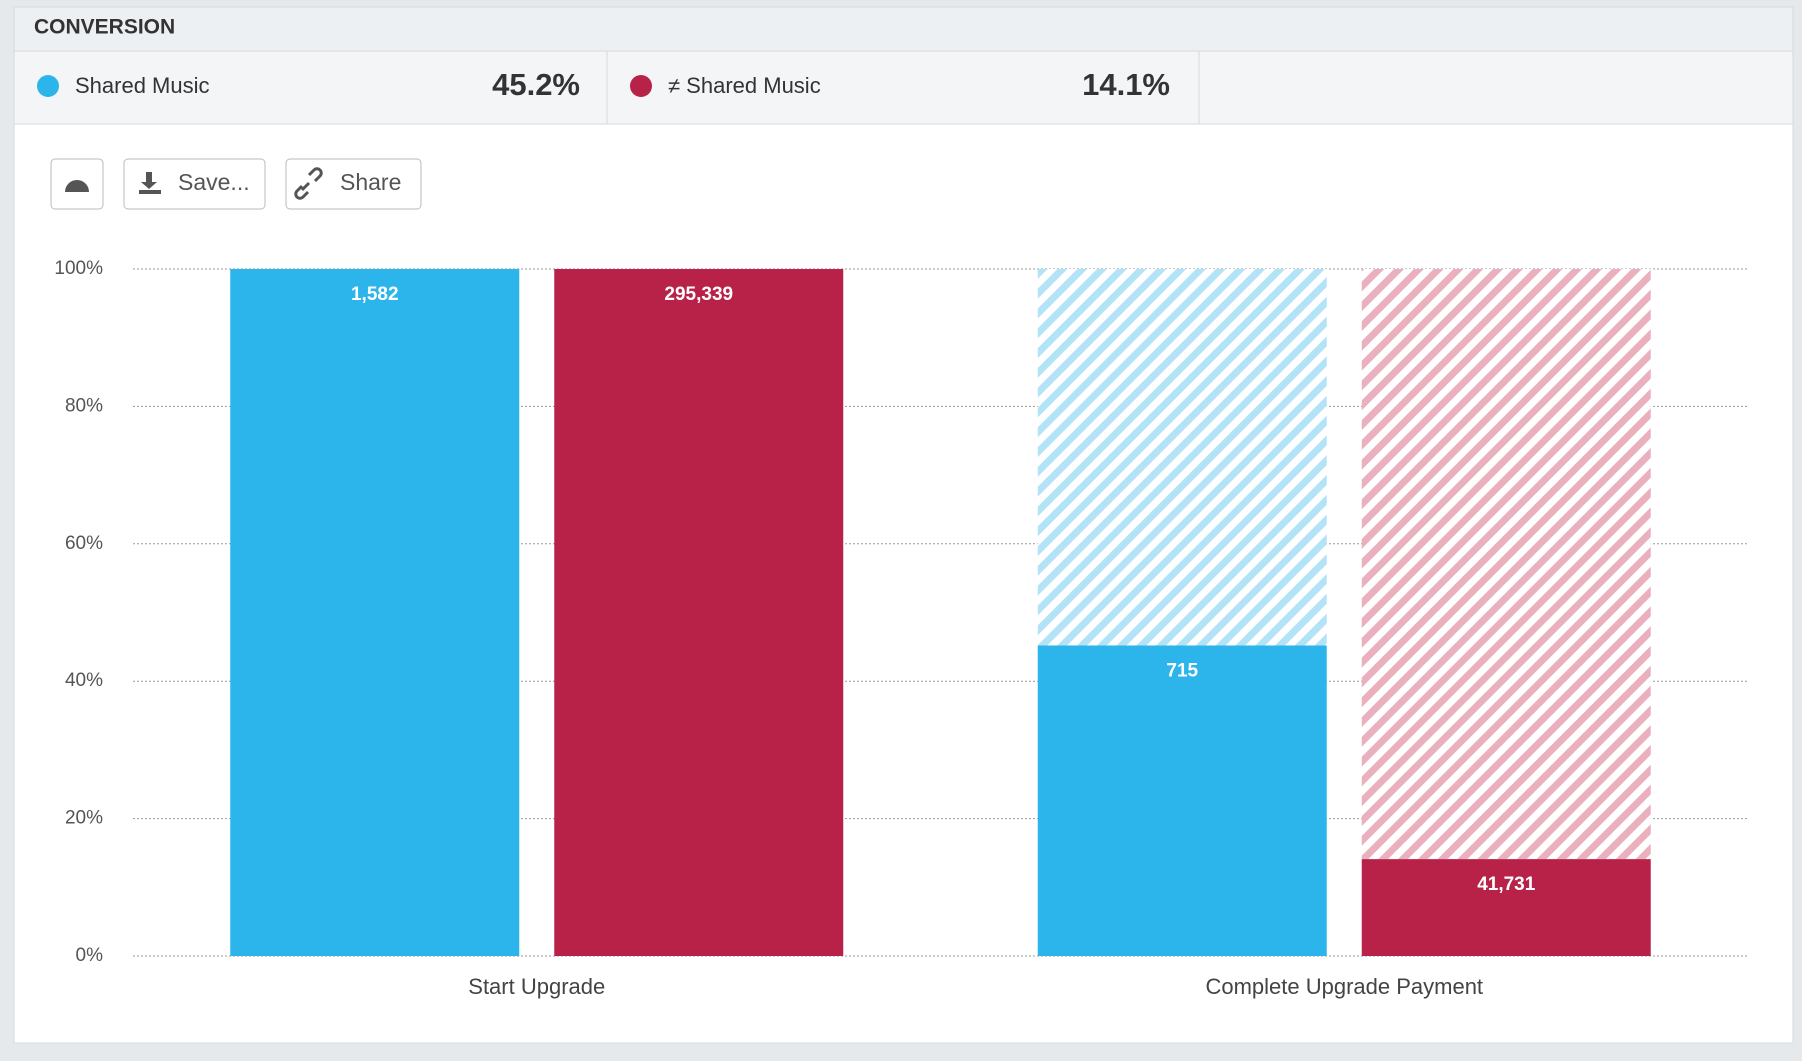 The image size is (1802, 1061). What do you see at coordinates (1126, 84) in the screenshot?
I see `conversion-rate: 14.1%` at bounding box center [1126, 84].